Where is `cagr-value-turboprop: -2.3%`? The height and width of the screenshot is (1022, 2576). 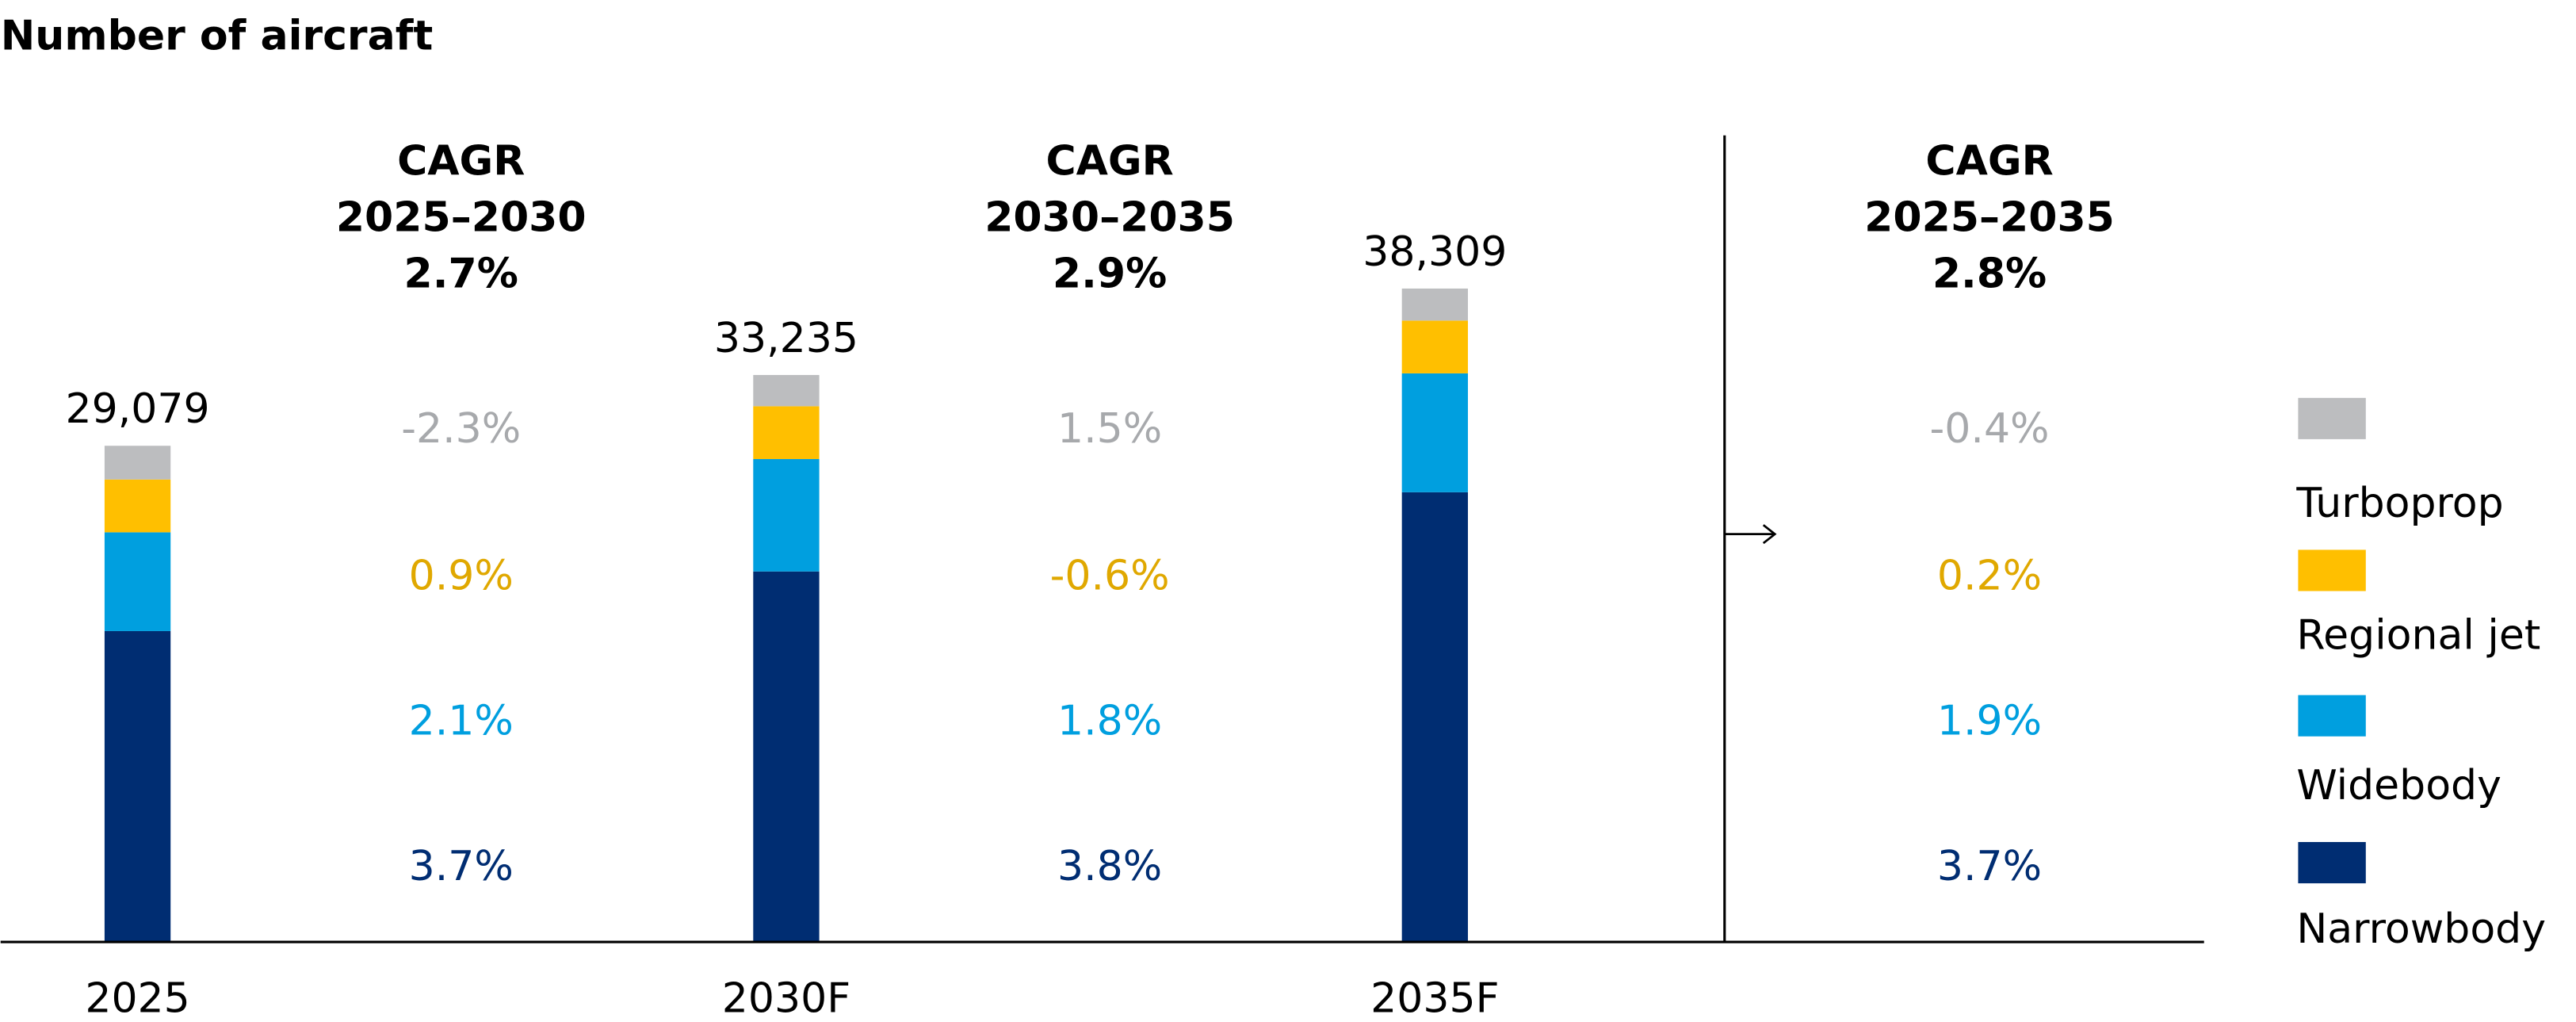
cagr-value-turboprop: -2.3% is located at coordinates (461, 429).